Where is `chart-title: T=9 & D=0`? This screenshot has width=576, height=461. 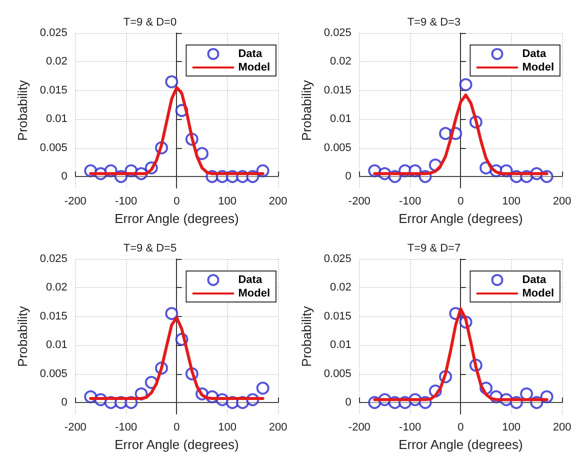
chart-title: T=9 & D=0 is located at coordinates (150, 22).